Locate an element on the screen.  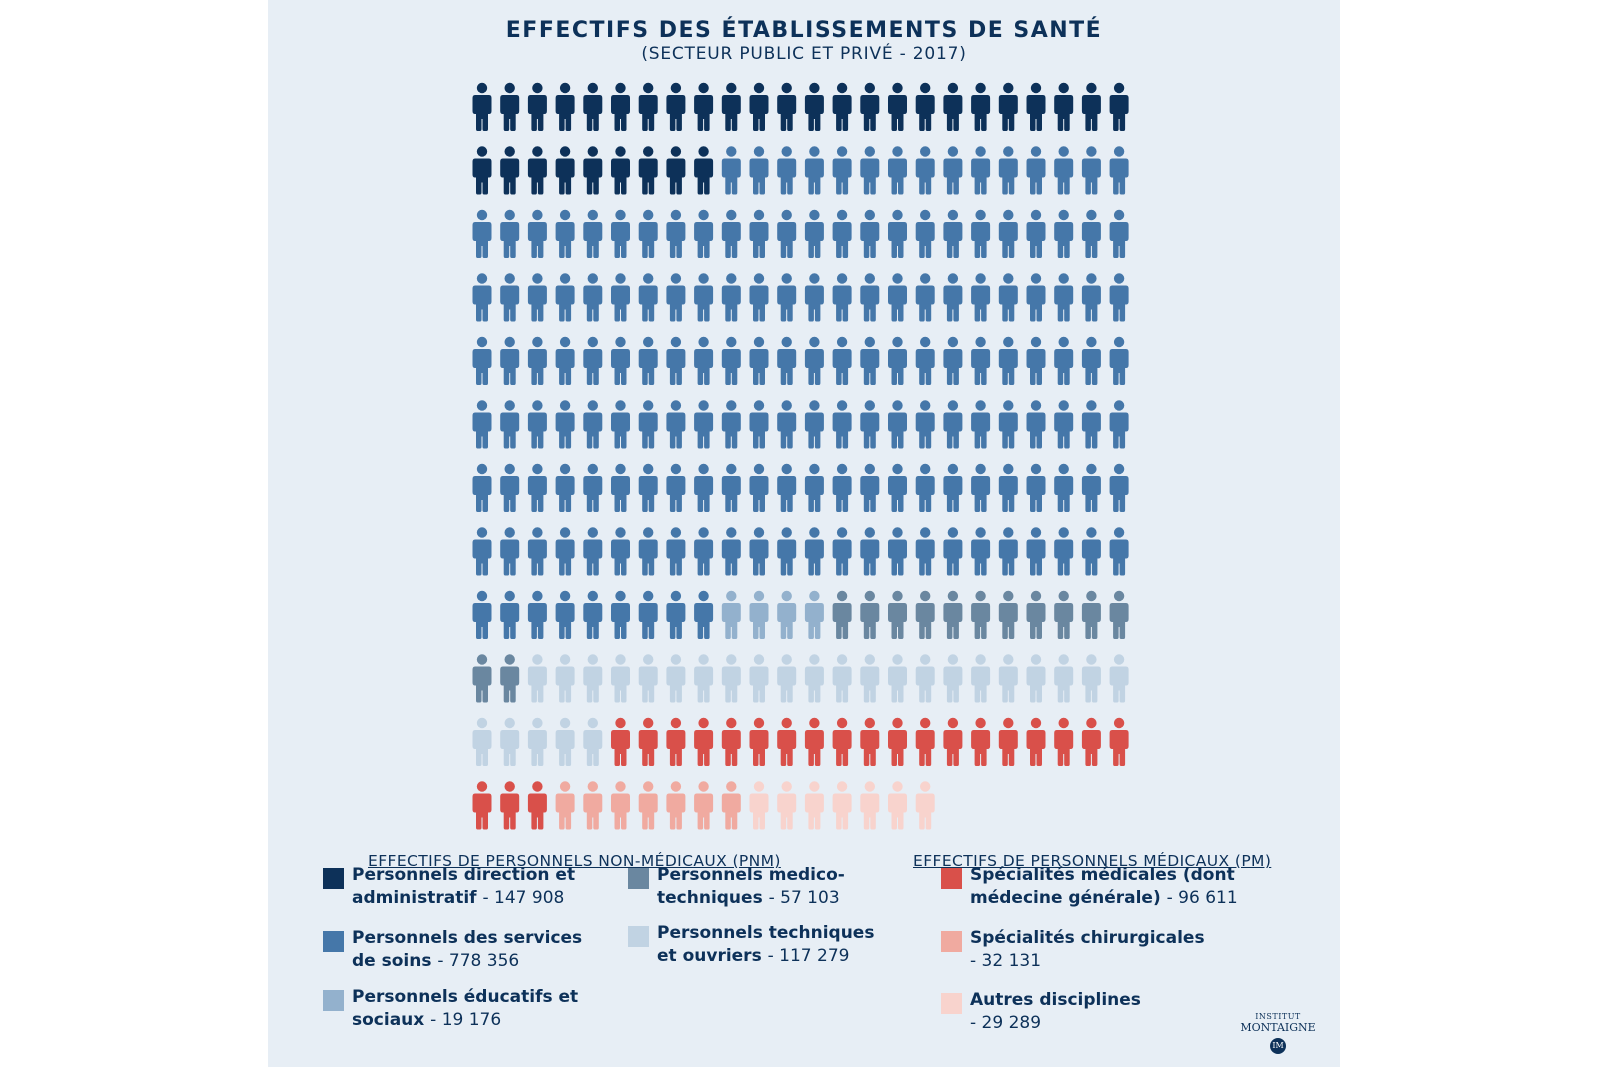
institut-montaigne-logo: INSTITUT MONTAIGNE IM is located at coordinates (1278, 1033).